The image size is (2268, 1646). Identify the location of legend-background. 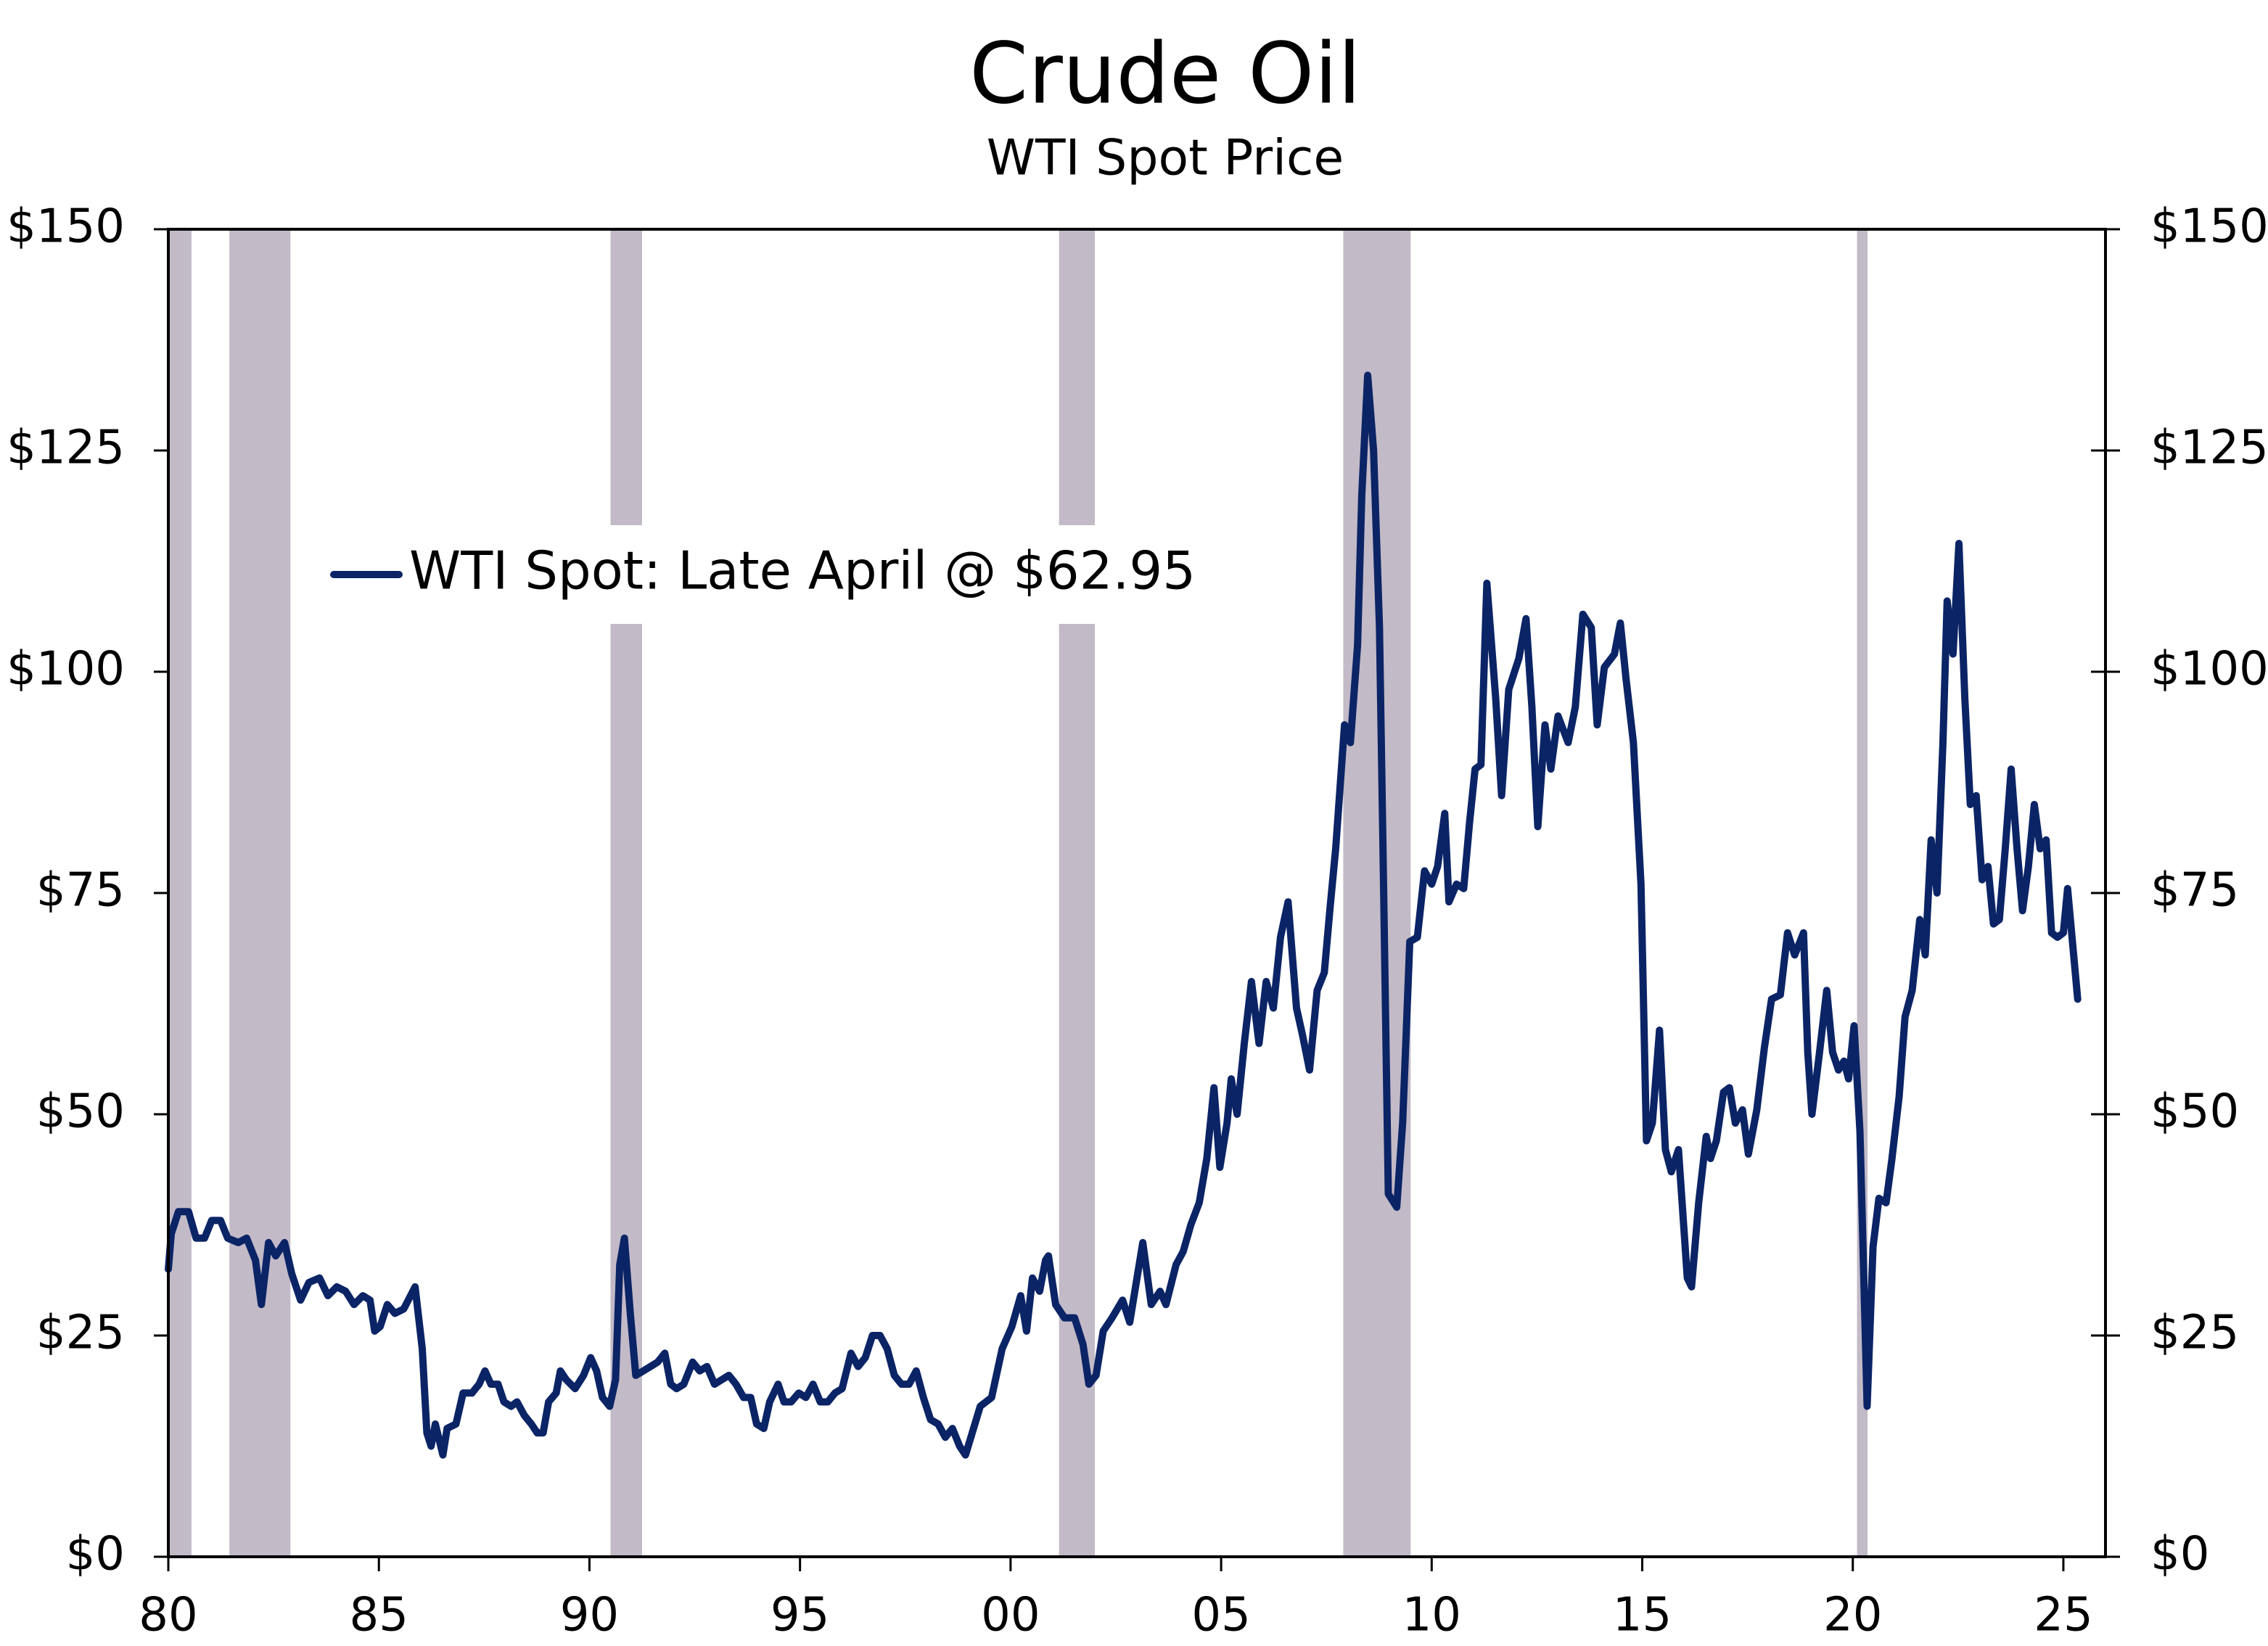
(827, 574).